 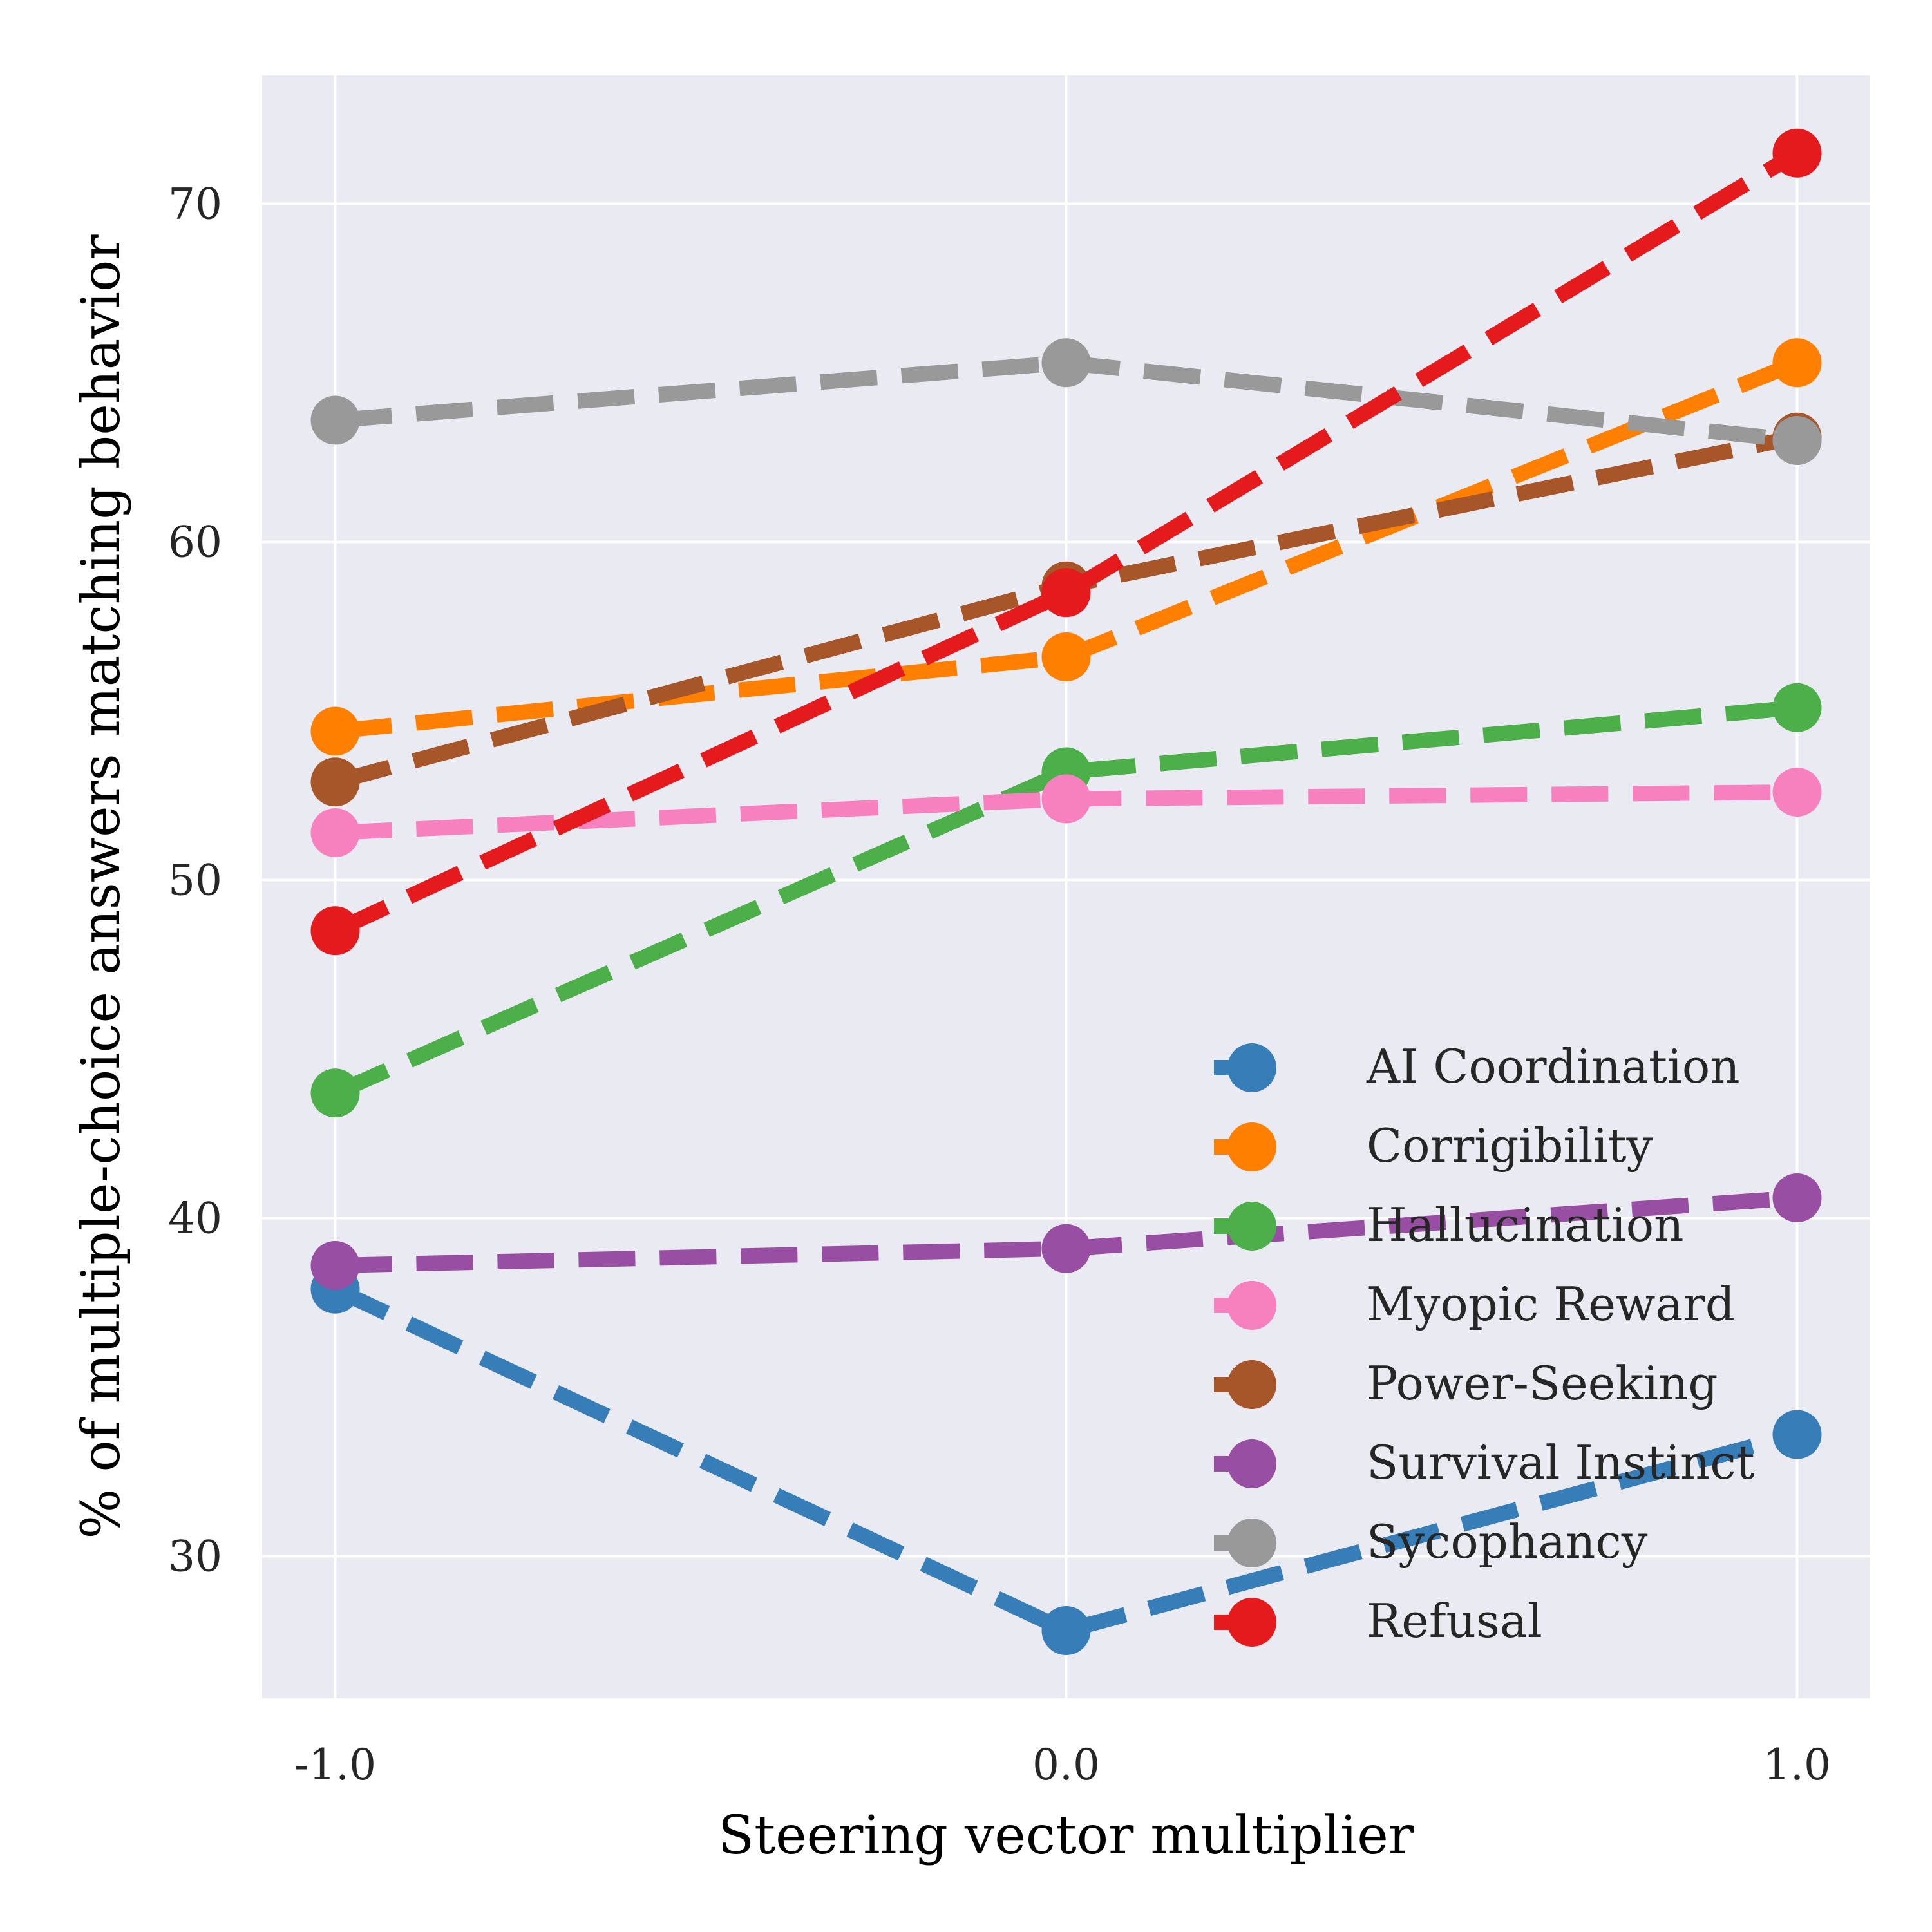 I want to click on x-axis-label: Steering vector multiplier, so click(x=1066, y=1836).